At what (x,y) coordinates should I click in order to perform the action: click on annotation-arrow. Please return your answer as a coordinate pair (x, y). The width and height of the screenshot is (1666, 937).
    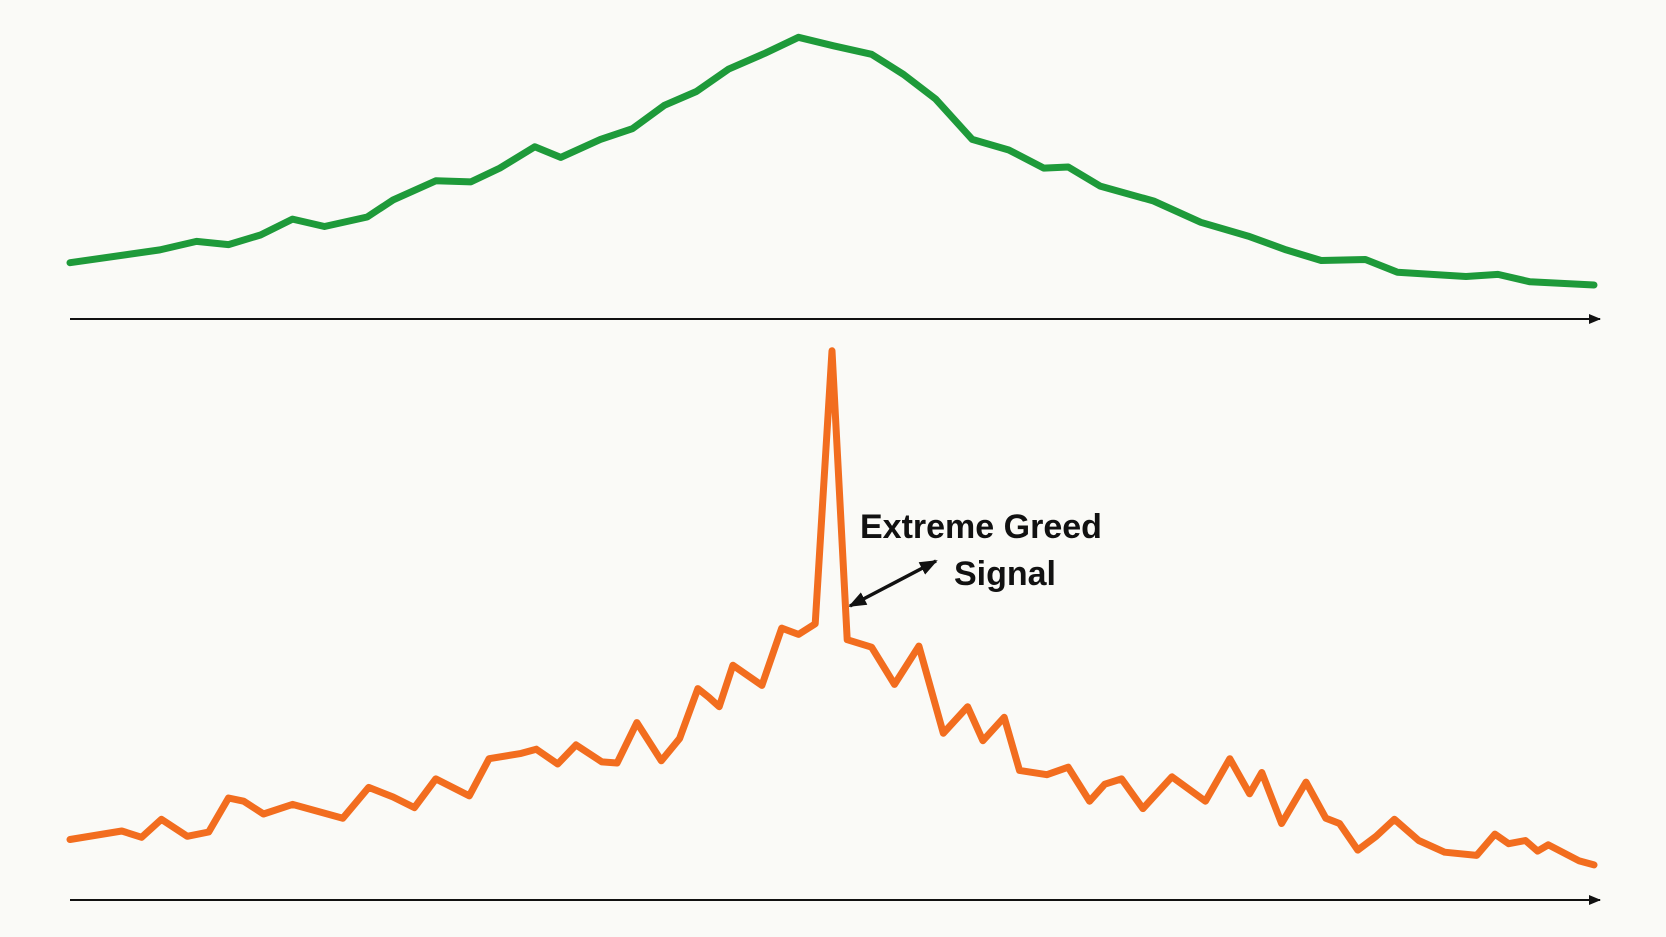
    Looking at the image, I should click on (893, 583).